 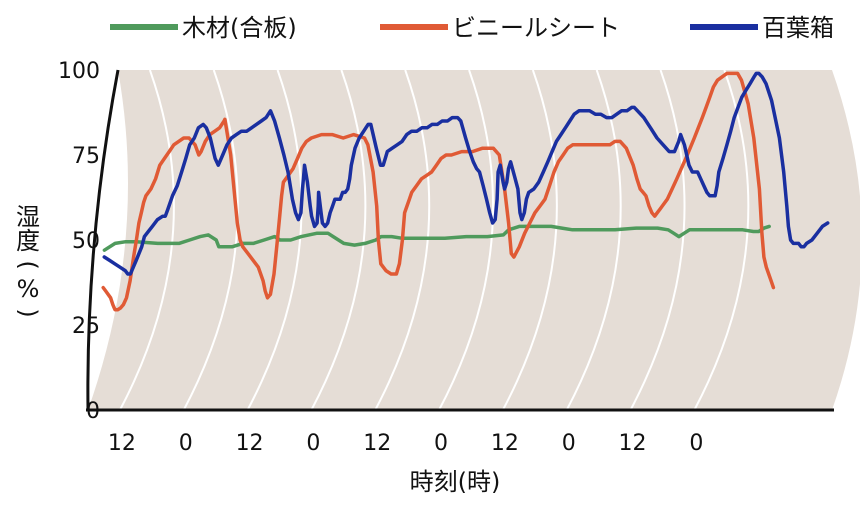 I want to click on y-tick-label-1: 25, so click(x=86, y=326).